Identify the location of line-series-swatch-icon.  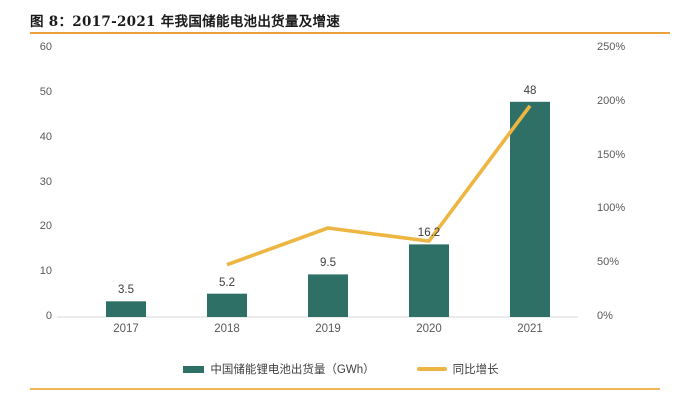
(431, 369).